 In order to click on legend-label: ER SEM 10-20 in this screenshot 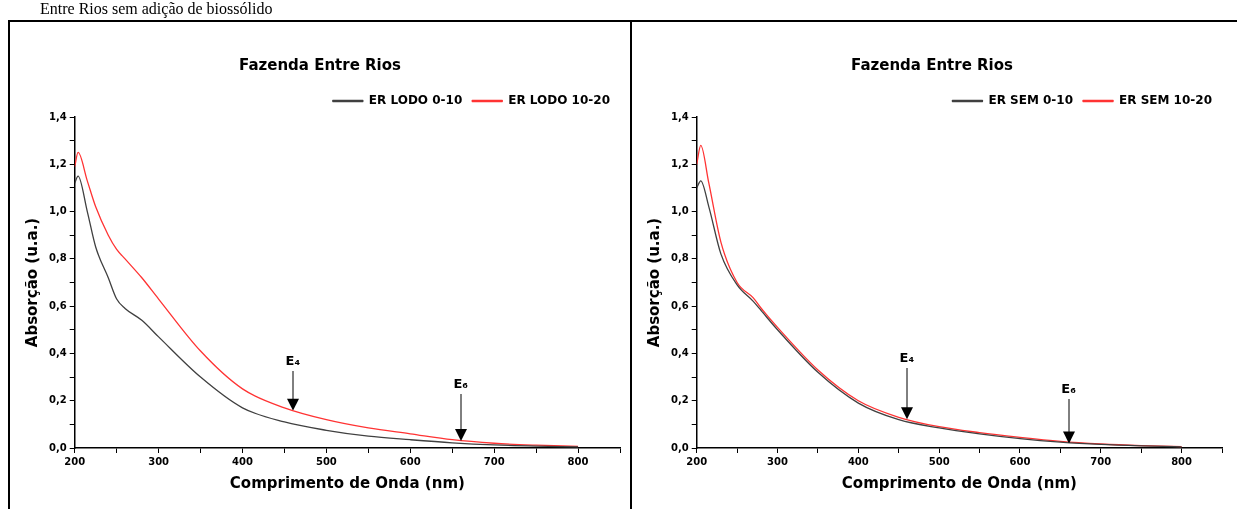, I will do `click(1165, 100)`.